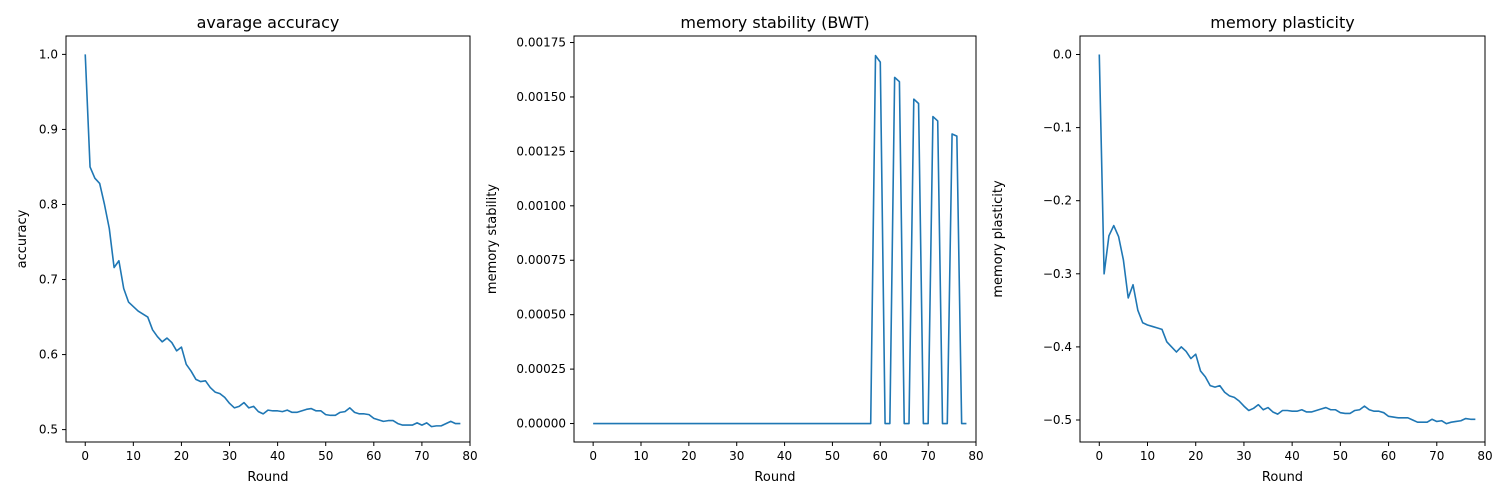  I want to click on memory-stability-y-tick-label: 0.00050, so click(541, 315).